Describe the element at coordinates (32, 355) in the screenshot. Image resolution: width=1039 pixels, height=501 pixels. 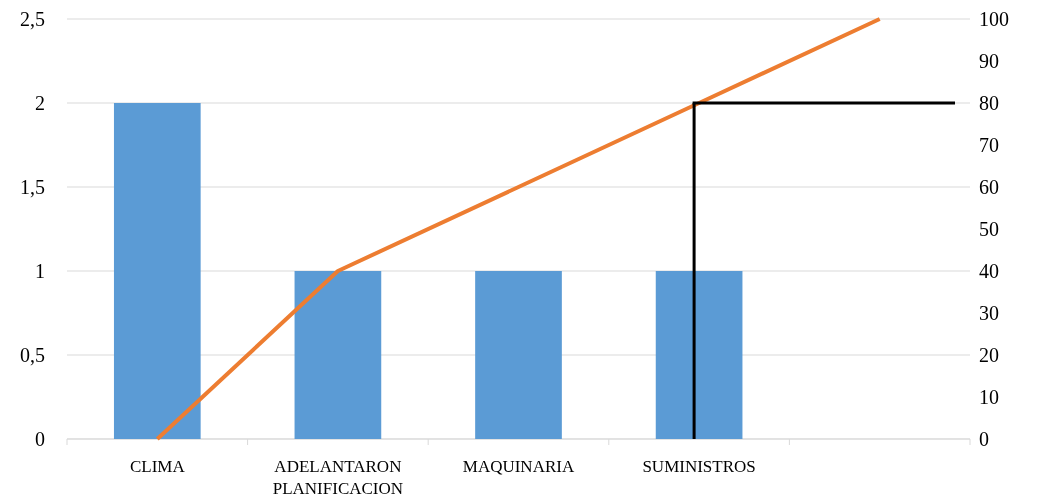
I see `y-tick-label: 0,5` at that location.